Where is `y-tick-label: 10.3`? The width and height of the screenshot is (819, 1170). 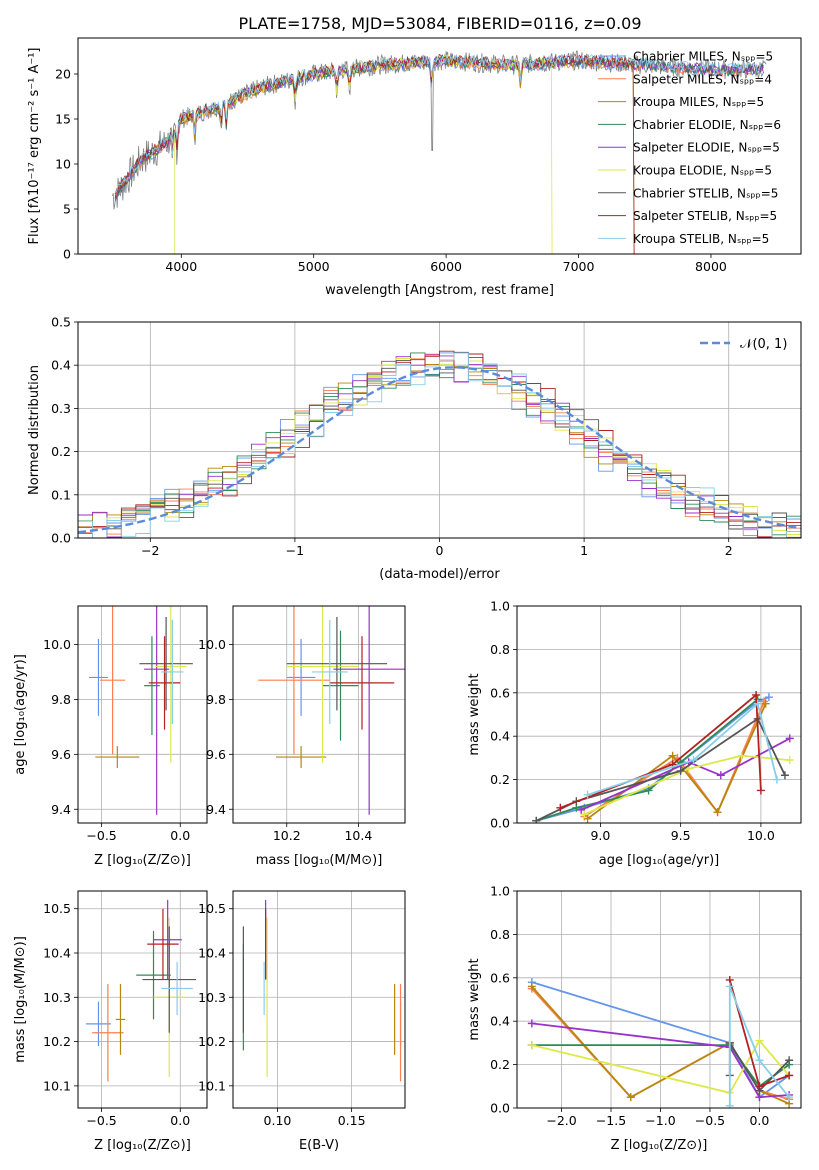 y-tick-label: 10.3 is located at coordinates (212, 997).